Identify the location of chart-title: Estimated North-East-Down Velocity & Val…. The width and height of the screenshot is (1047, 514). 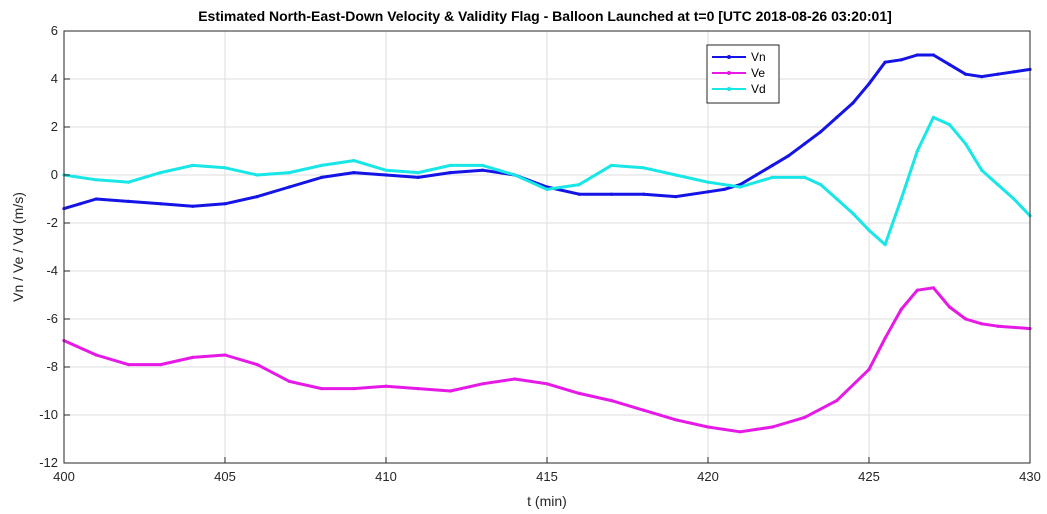
(545, 16).